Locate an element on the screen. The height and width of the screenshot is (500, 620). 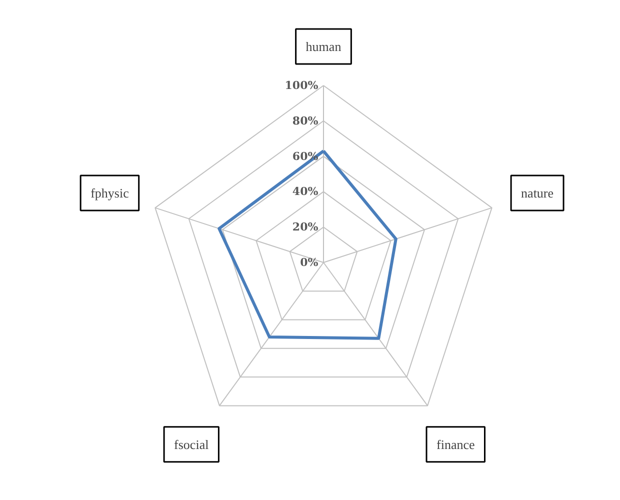
spoke-label: finance is located at coordinates (455, 444).